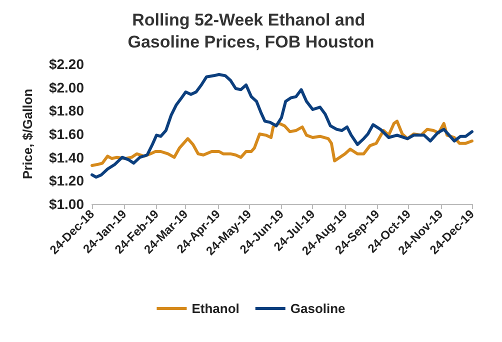 This screenshot has width=502, height=342. What do you see at coordinates (66, 110) in the screenshot?
I see `y-tick-label: $1.80` at bounding box center [66, 110].